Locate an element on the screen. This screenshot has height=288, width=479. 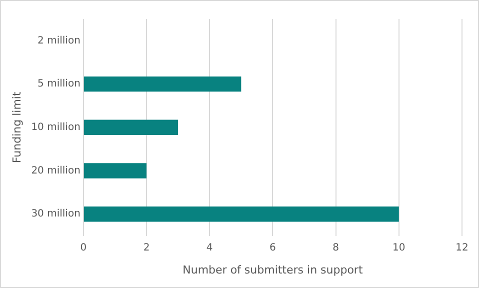
x-tick-label: 0 is located at coordinates (83, 248).